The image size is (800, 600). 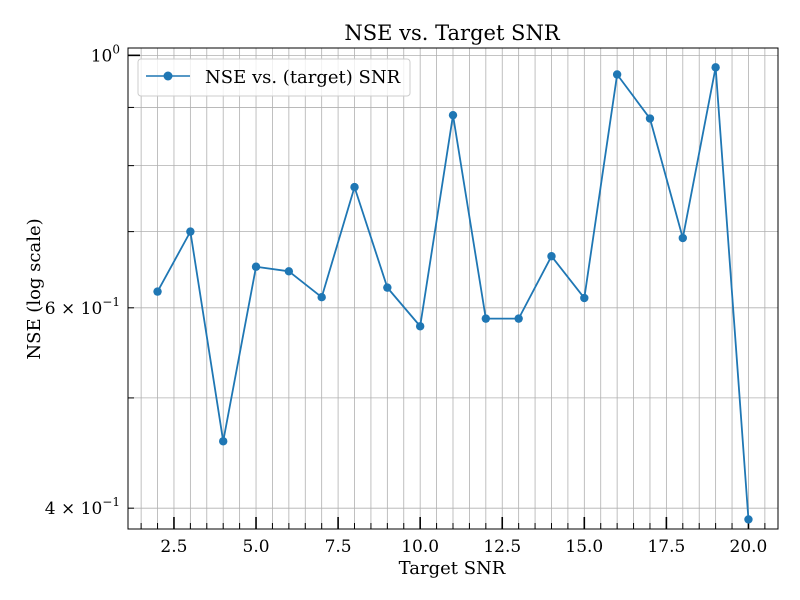 What do you see at coordinates (749, 547) in the screenshot?
I see `x-tick-label: 20.0` at bounding box center [749, 547].